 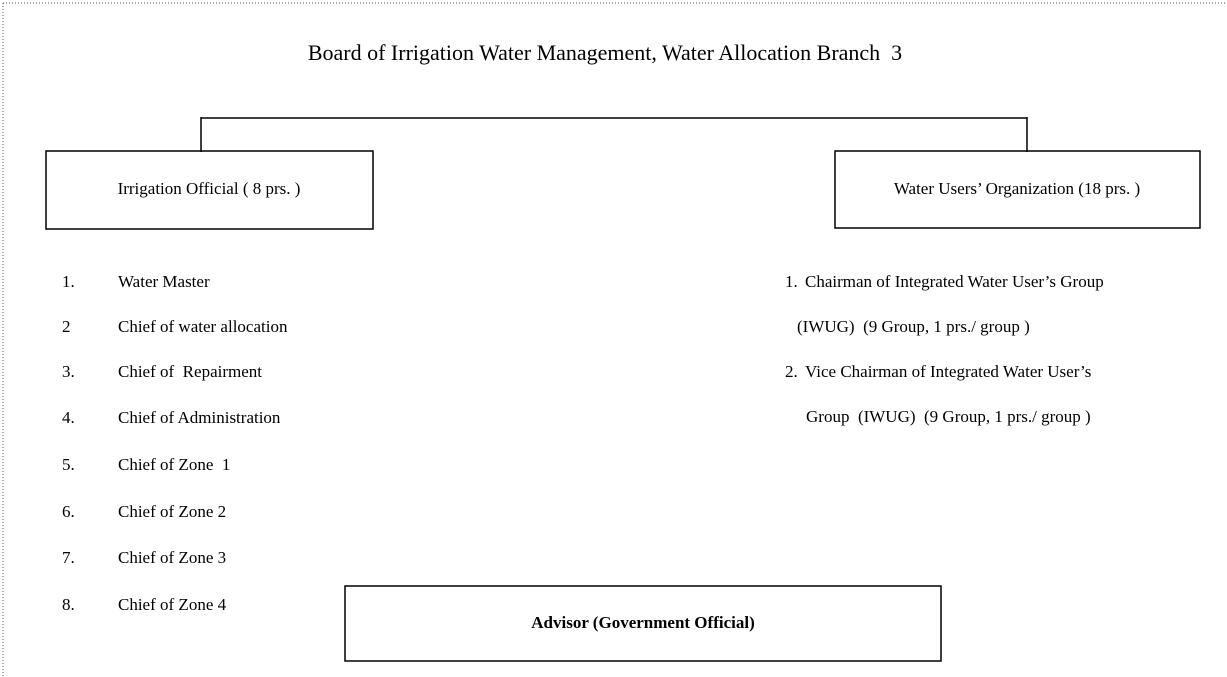 I want to click on item-text: Chief of Zone 3, so click(x=172, y=557).